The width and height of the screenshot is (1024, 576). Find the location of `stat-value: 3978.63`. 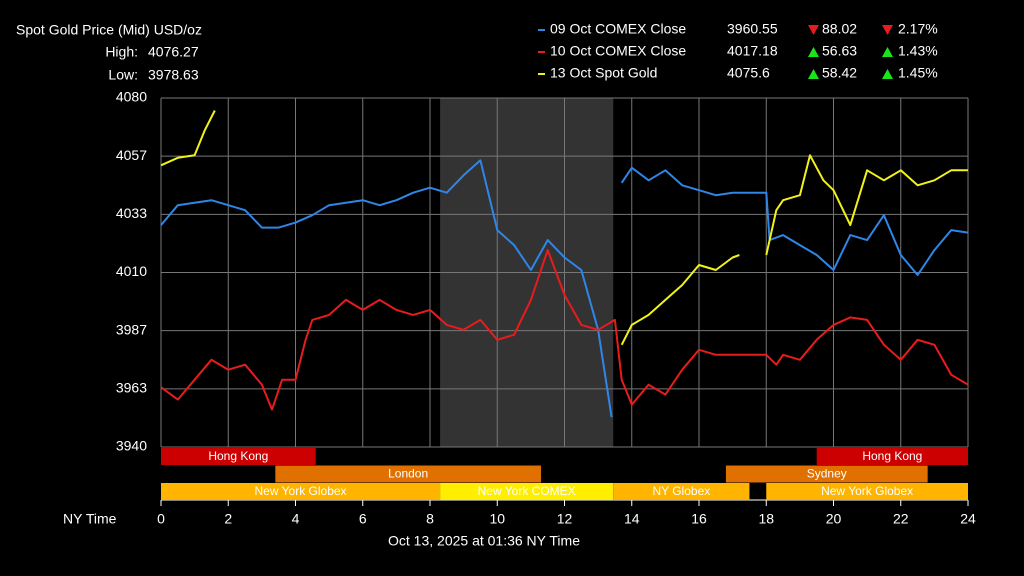

stat-value: 3978.63 is located at coordinates (173, 75).